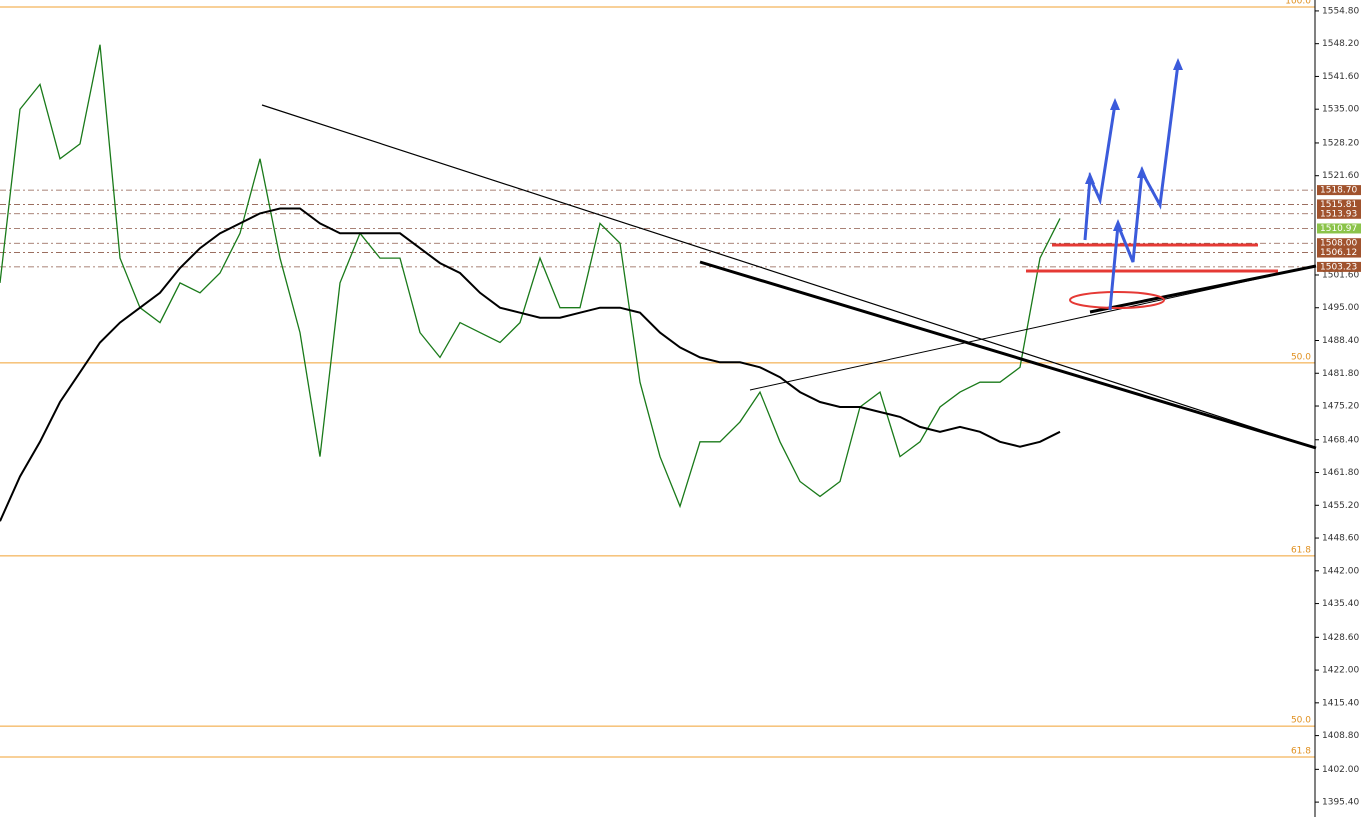  I want to click on fib-label: 100.0, so click(1298, 3).